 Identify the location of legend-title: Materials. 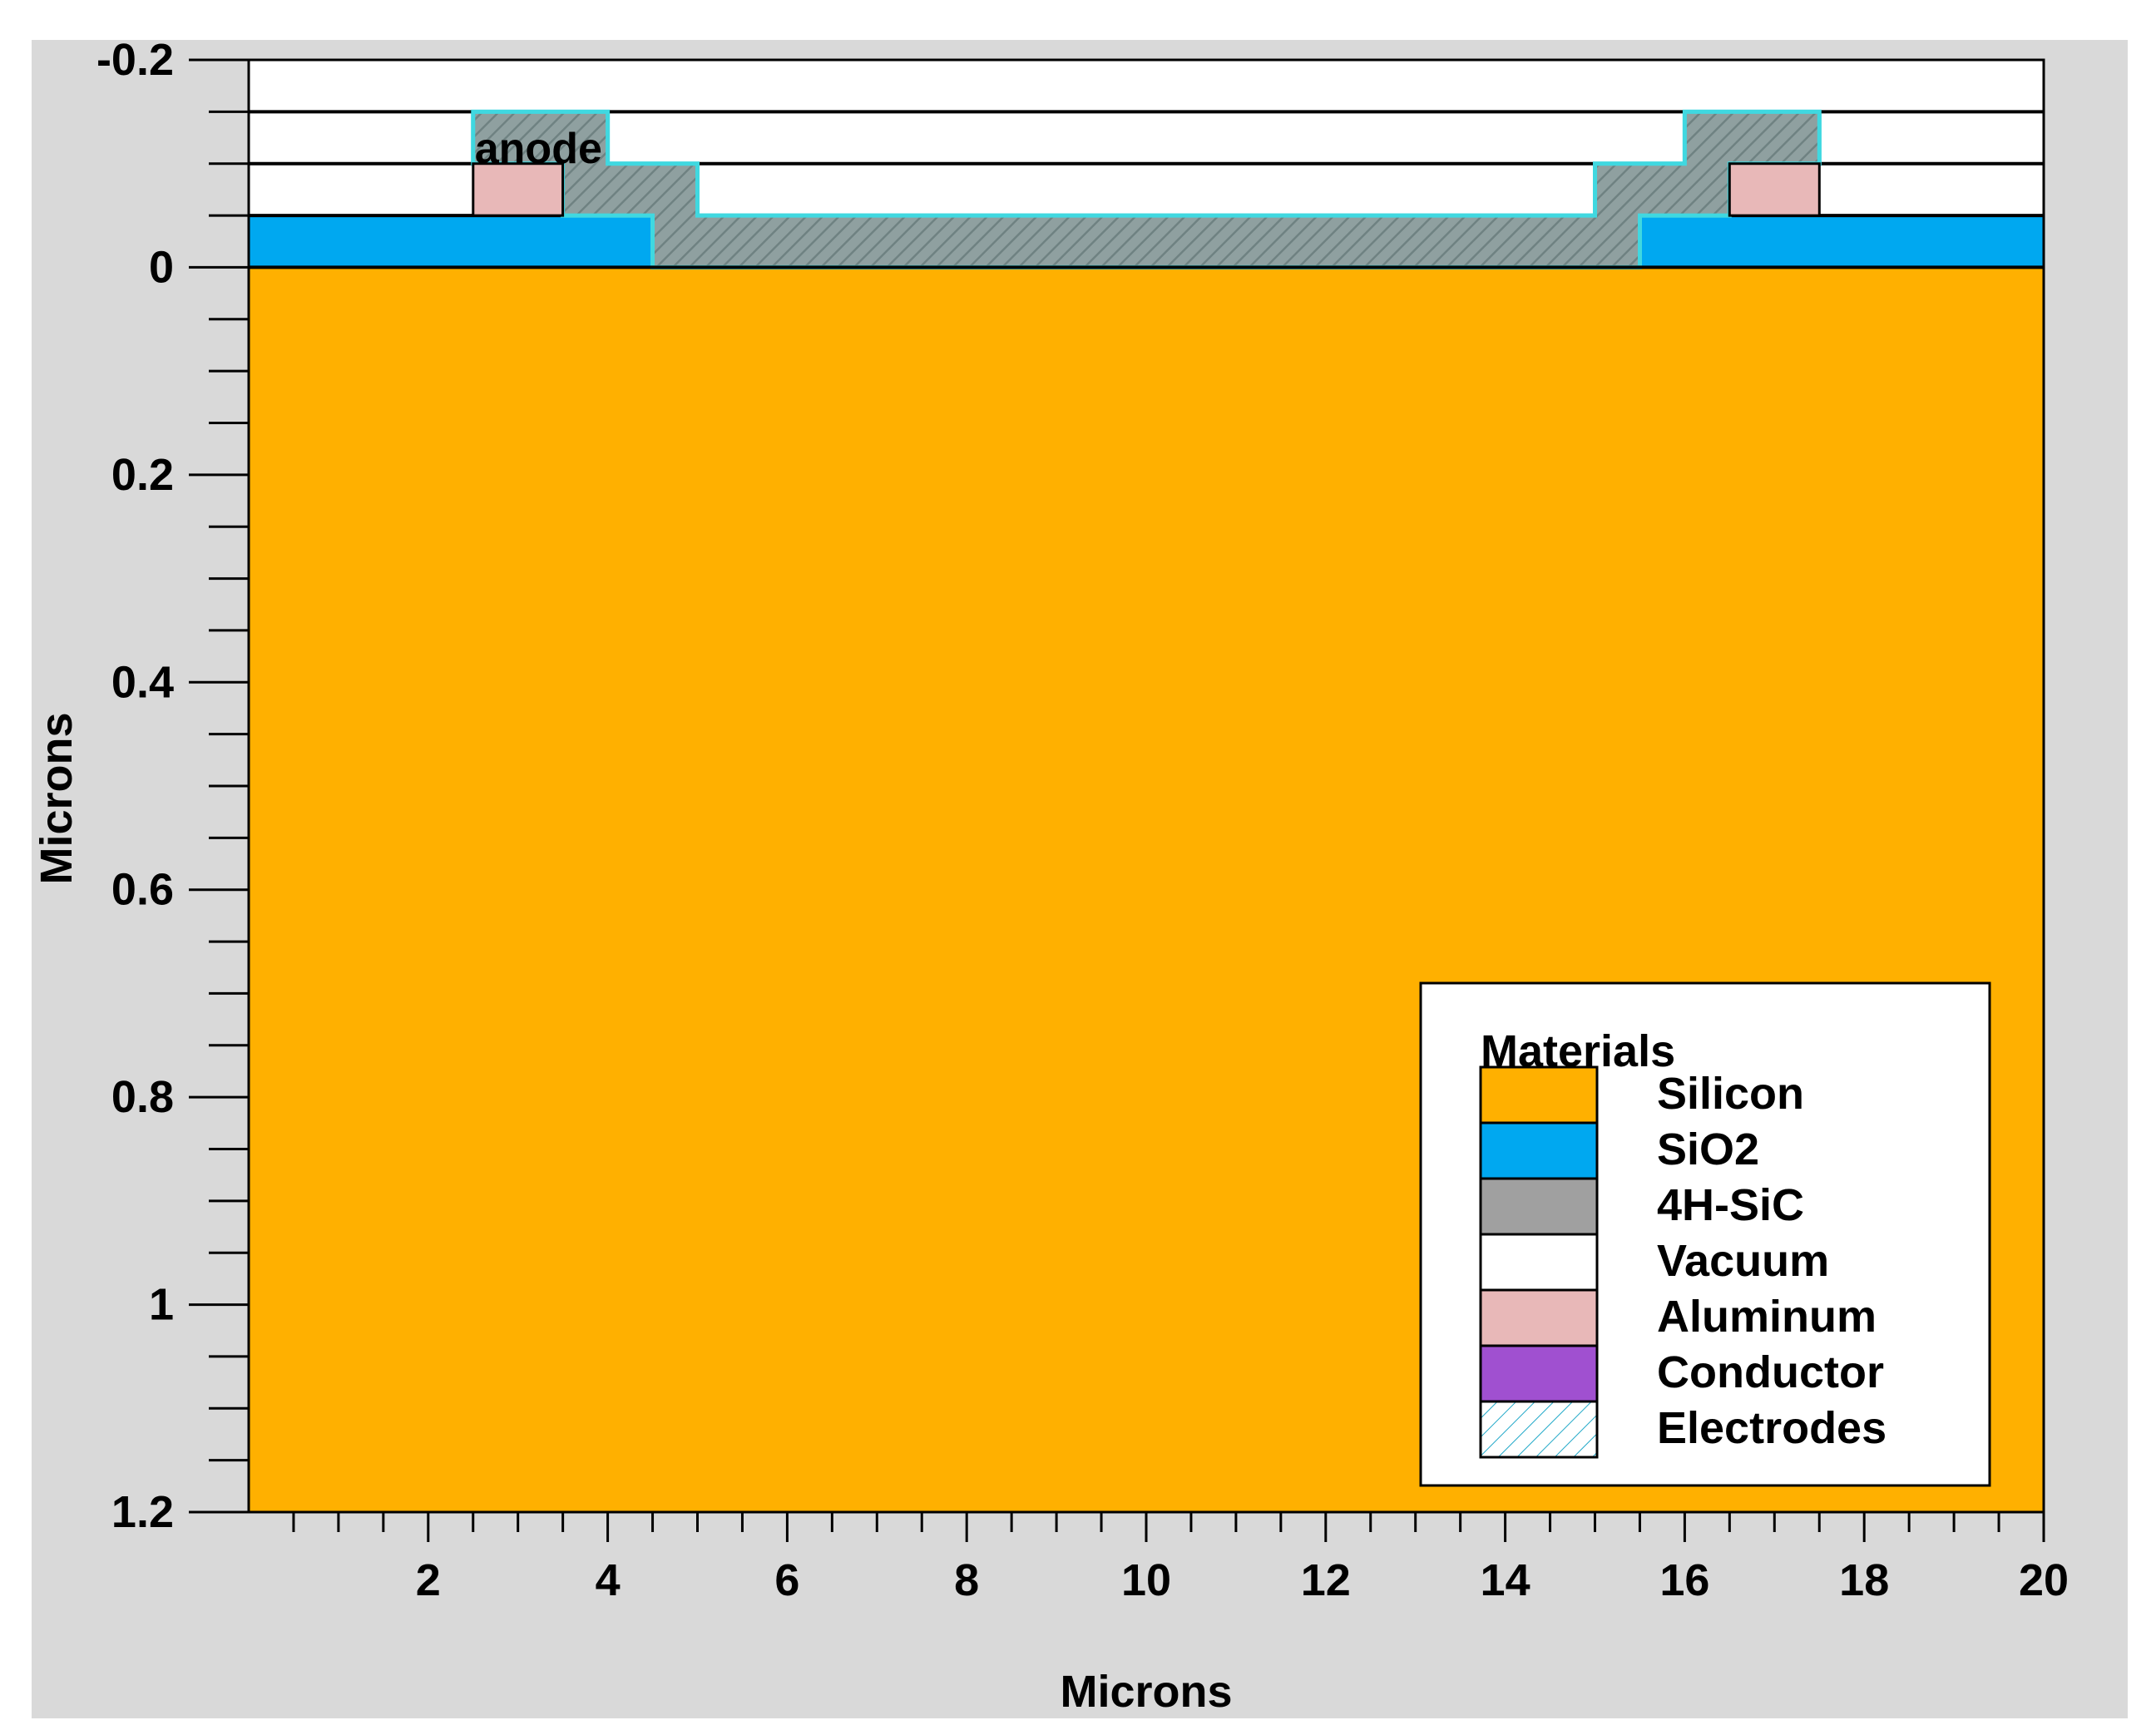
(1578, 1051).